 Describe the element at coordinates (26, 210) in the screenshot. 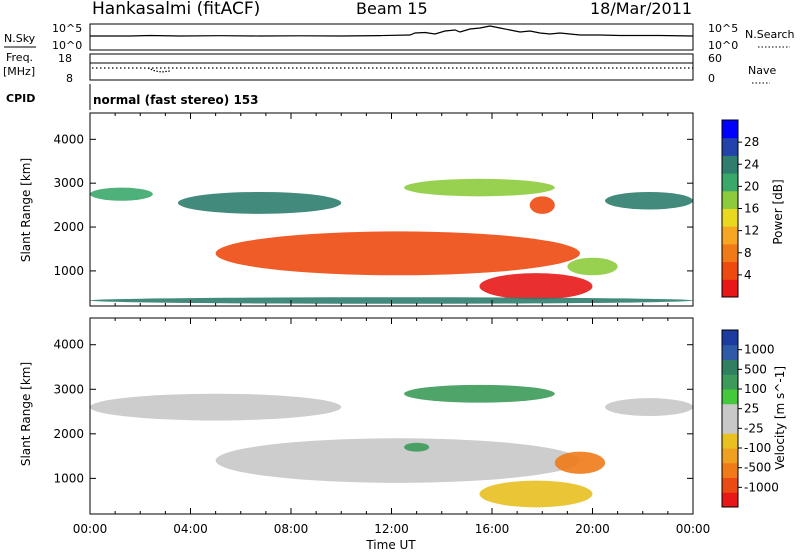

I see `power-ylabel: Slant Range [km]` at that location.